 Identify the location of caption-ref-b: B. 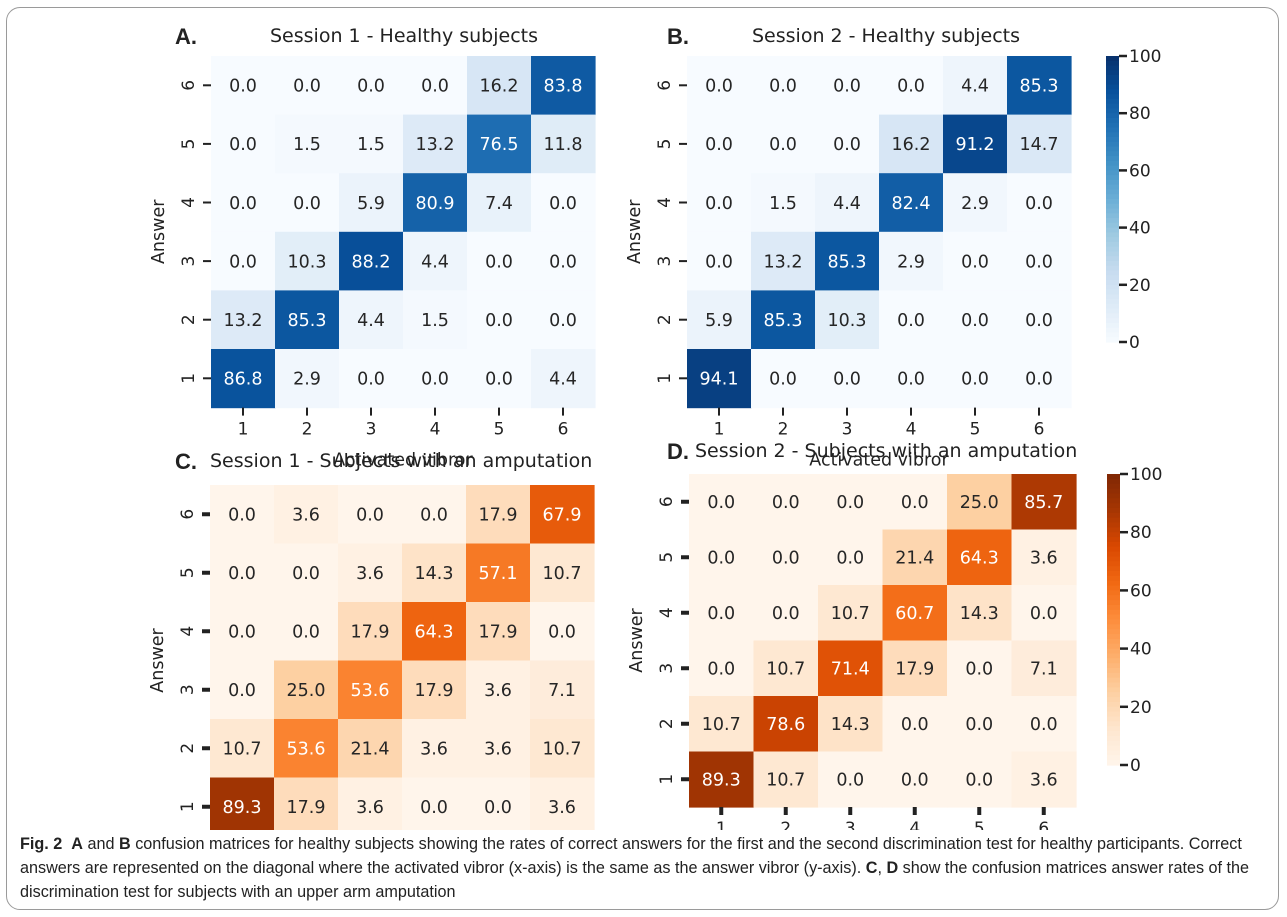
(125, 844).